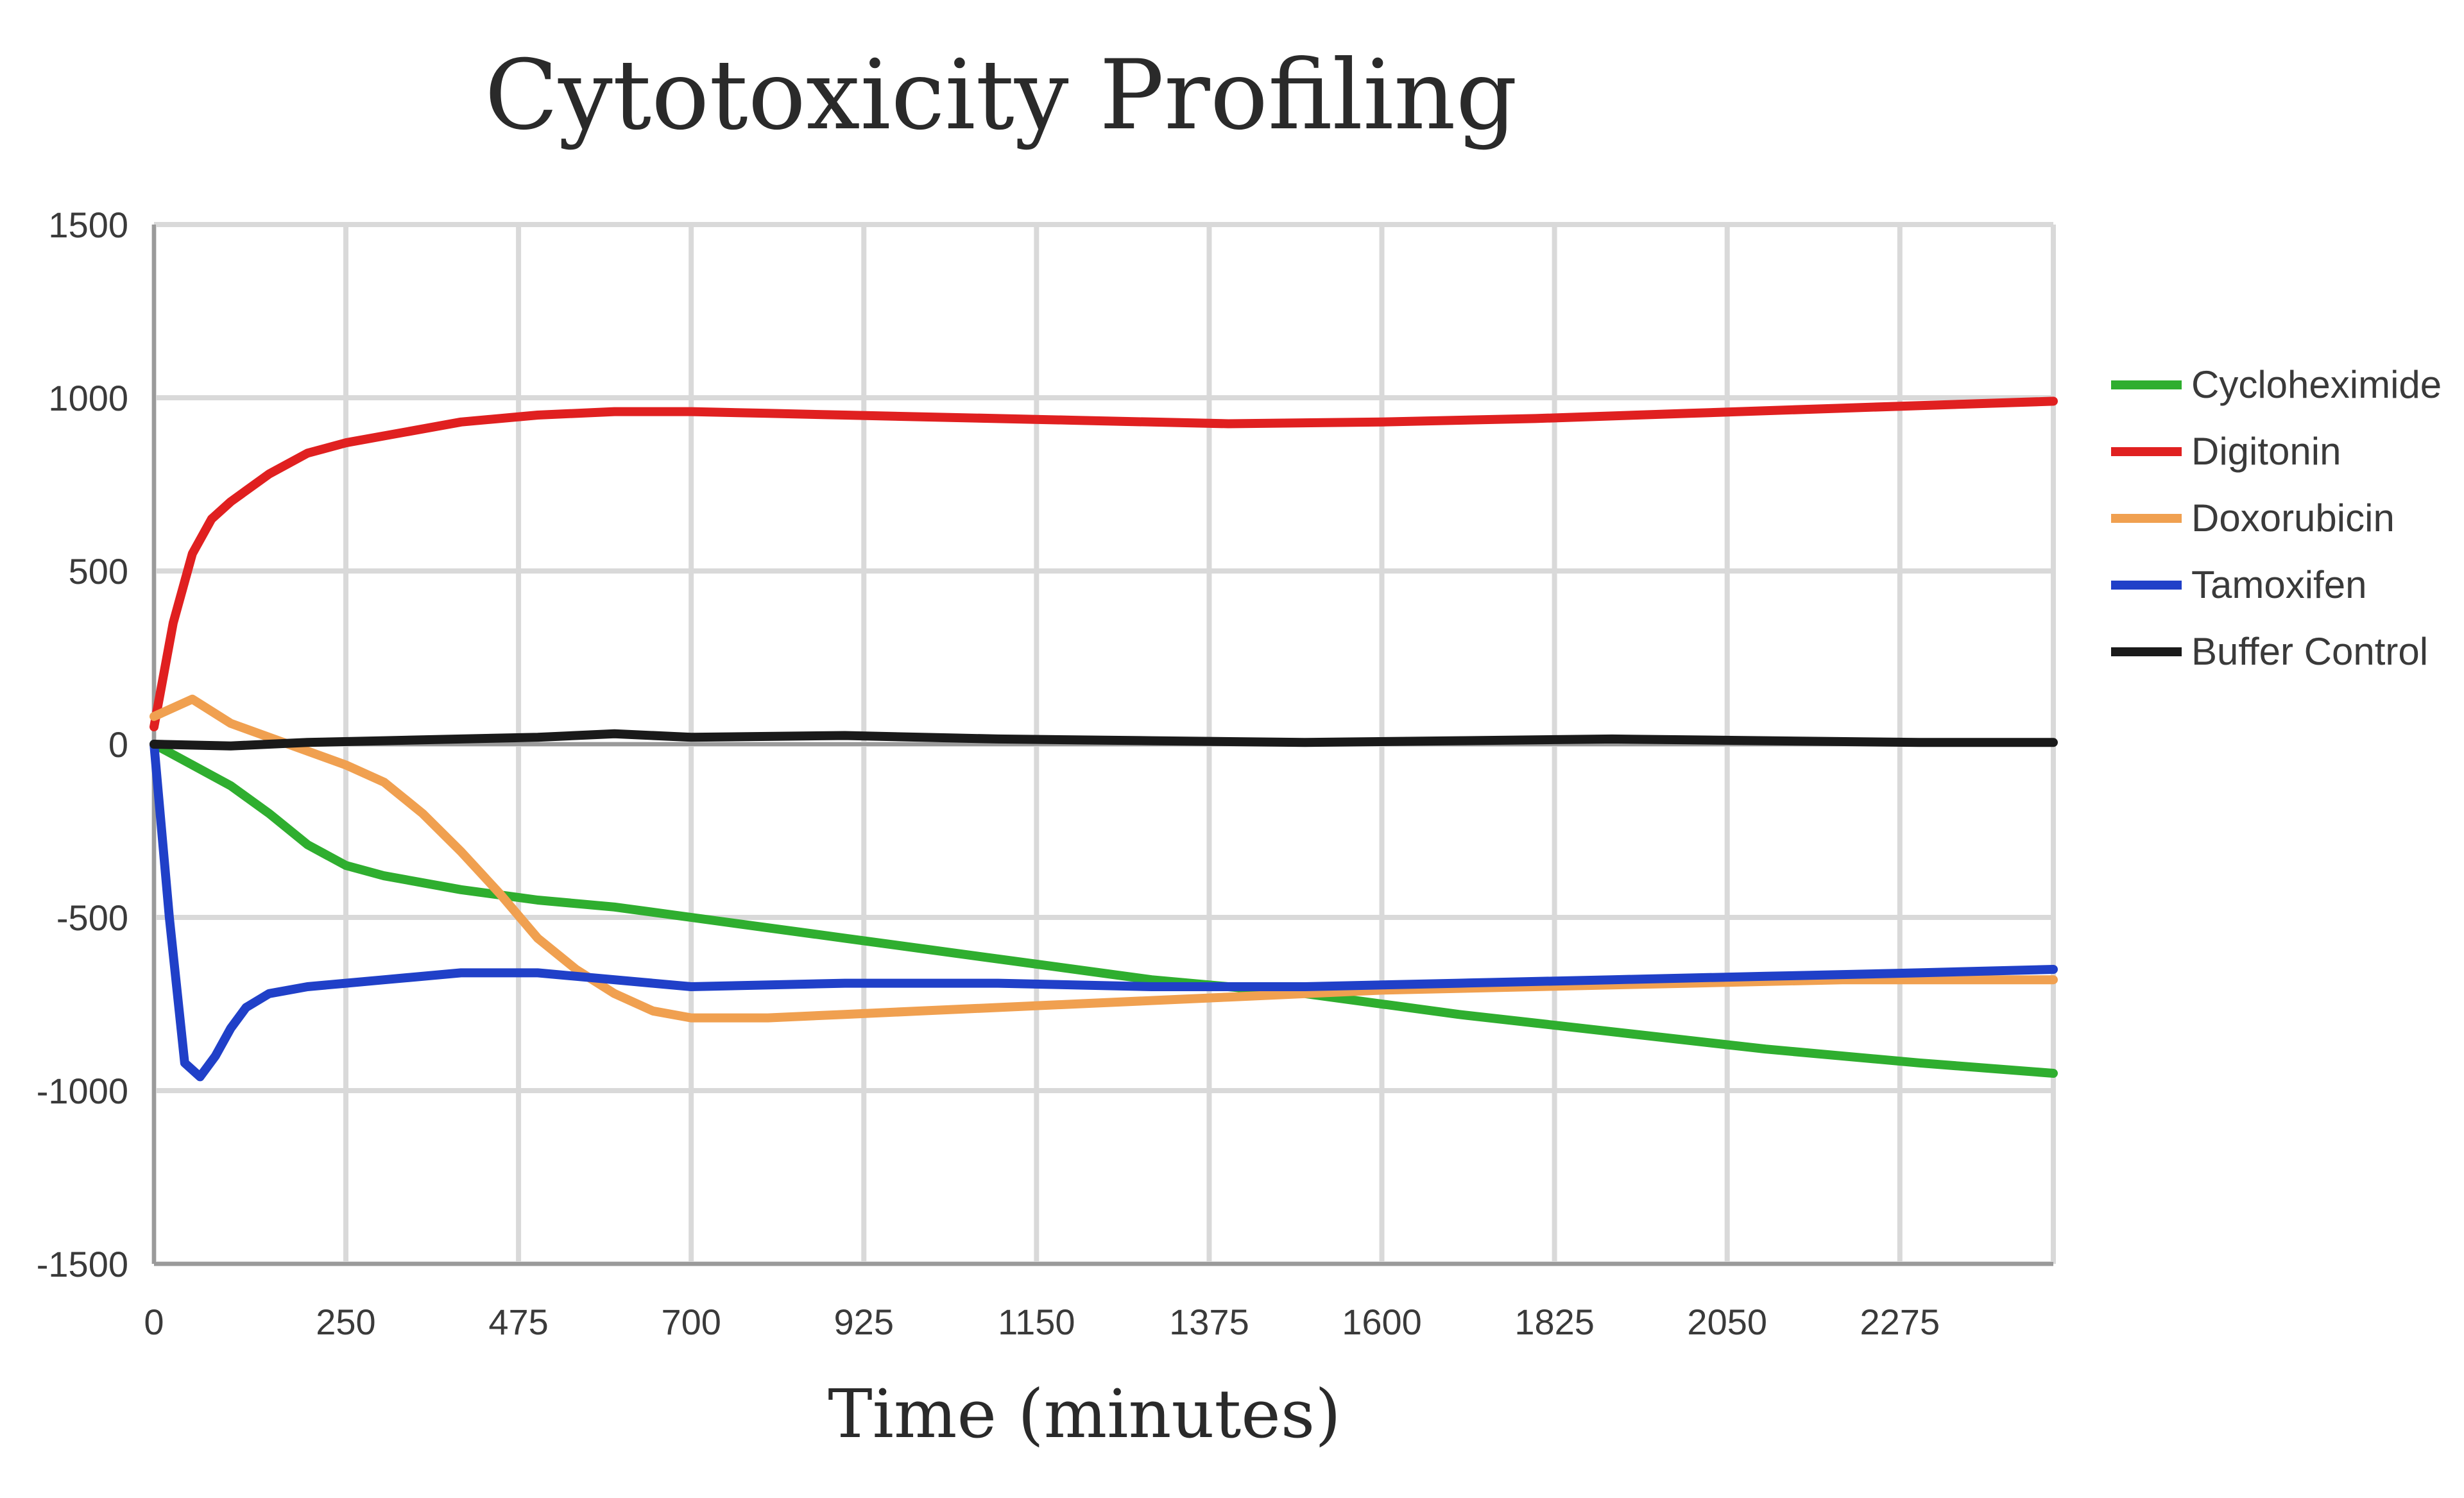  Describe the element at coordinates (88, 398) in the screenshot. I see `y-tick-label: 1000` at that location.